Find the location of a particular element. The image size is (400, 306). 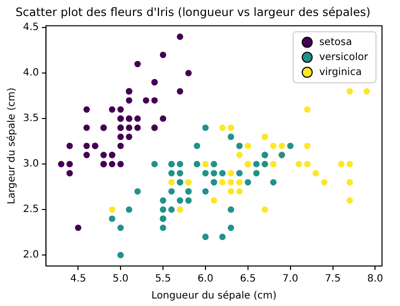

x-tick-label: 8.0 is located at coordinates (375, 279).